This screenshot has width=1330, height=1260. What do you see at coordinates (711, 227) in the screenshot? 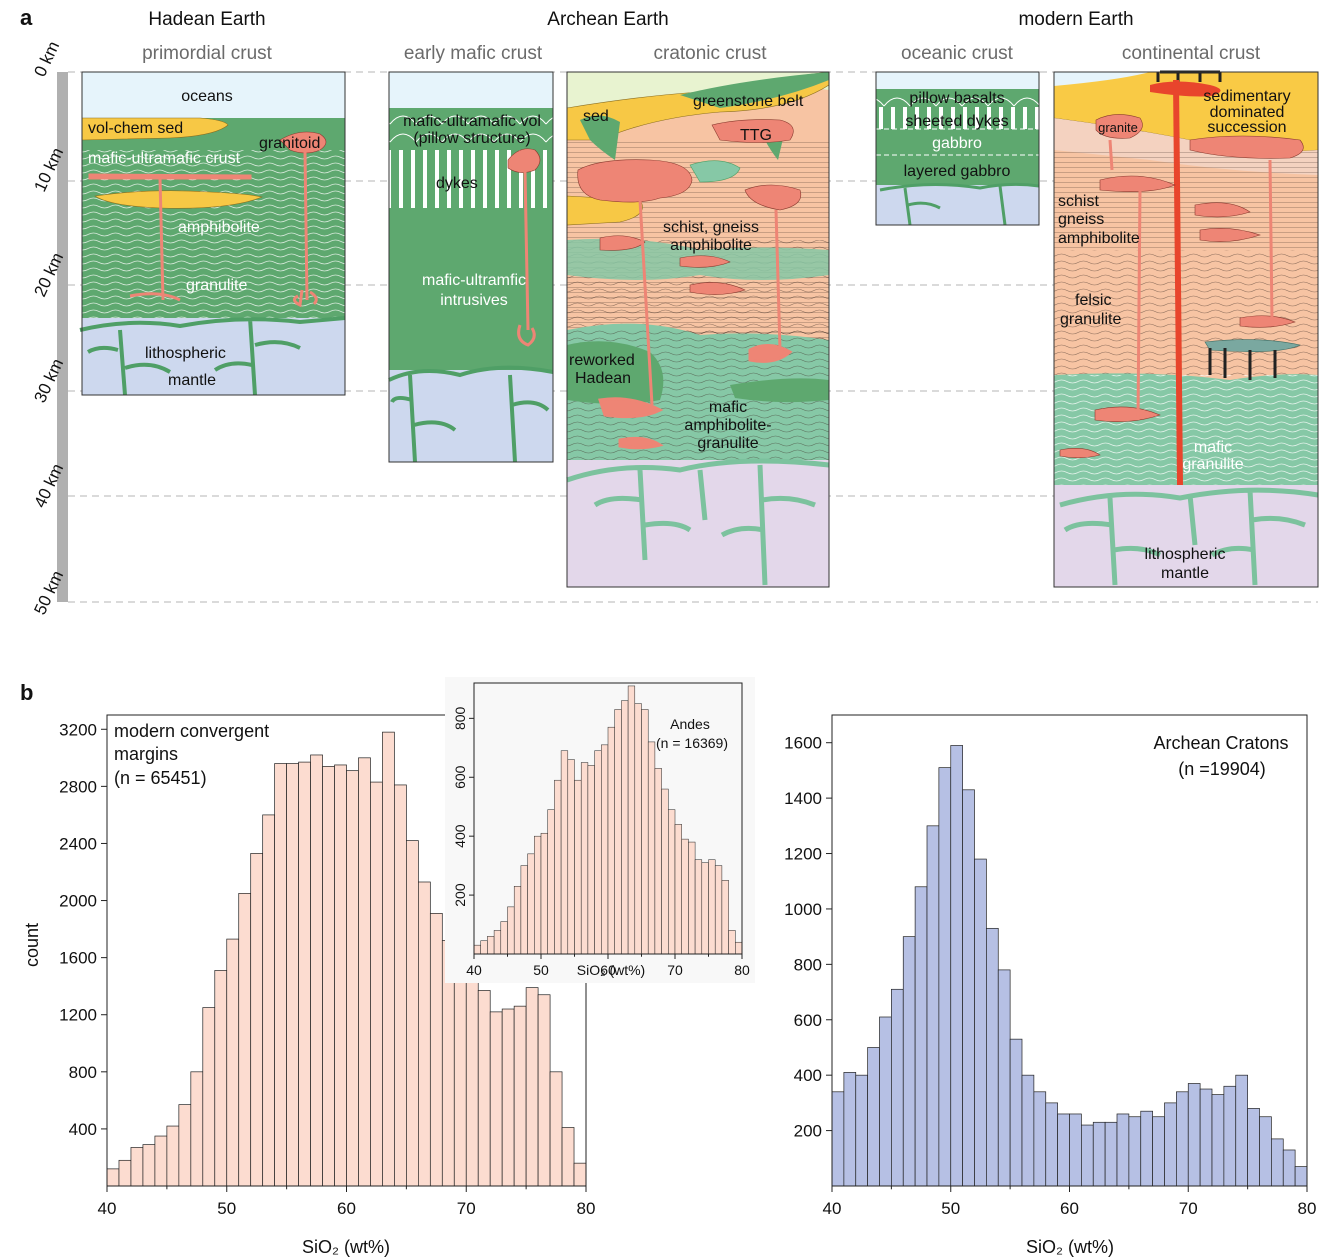
I see `lbl-schist-gneiss-1: schist, gneiss` at bounding box center [711, 227].